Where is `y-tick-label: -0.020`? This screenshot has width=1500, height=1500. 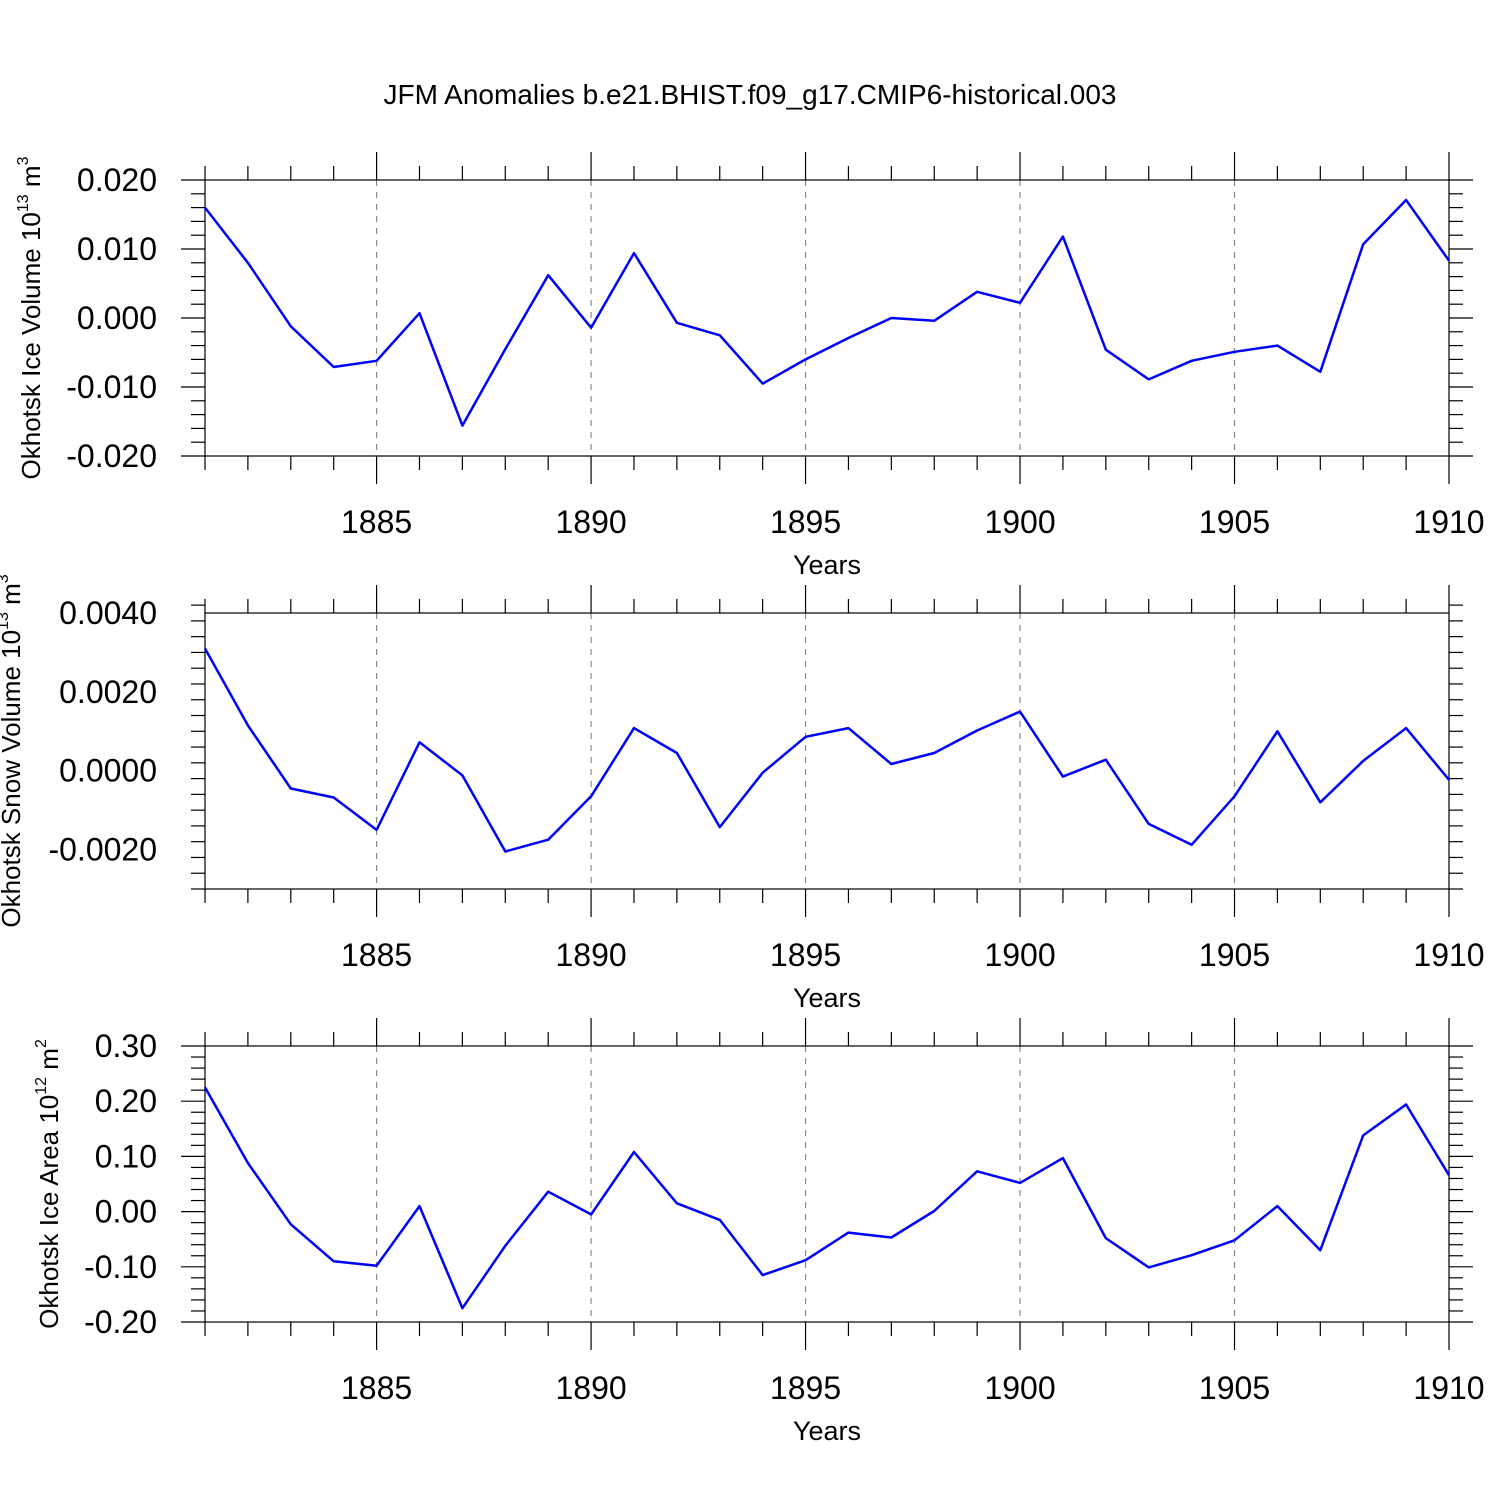
y-tick-label: -0.020 is located at coordinates (111, 456).